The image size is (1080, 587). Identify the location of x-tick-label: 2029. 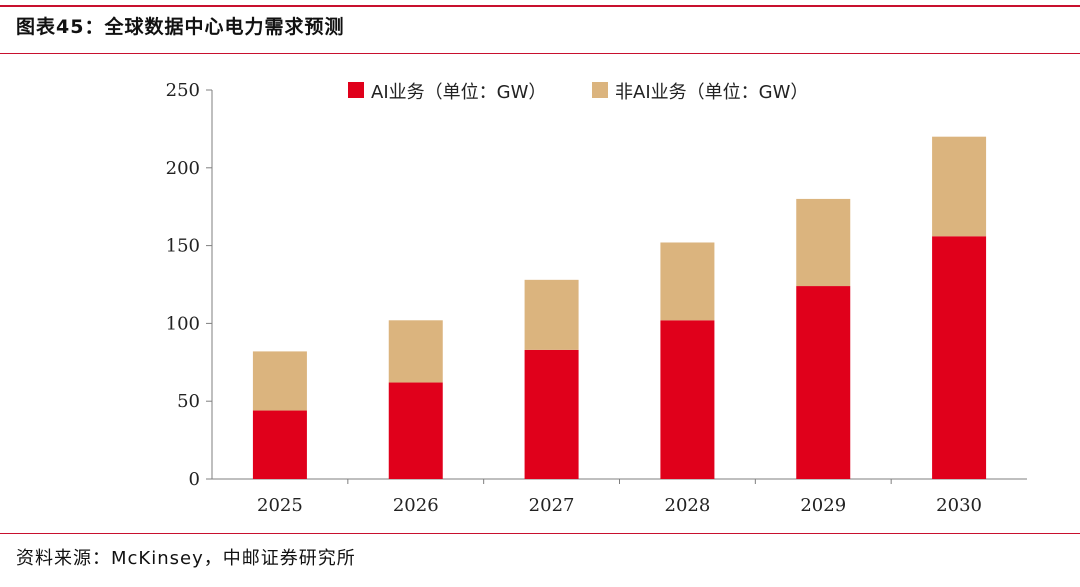
(823, 505).